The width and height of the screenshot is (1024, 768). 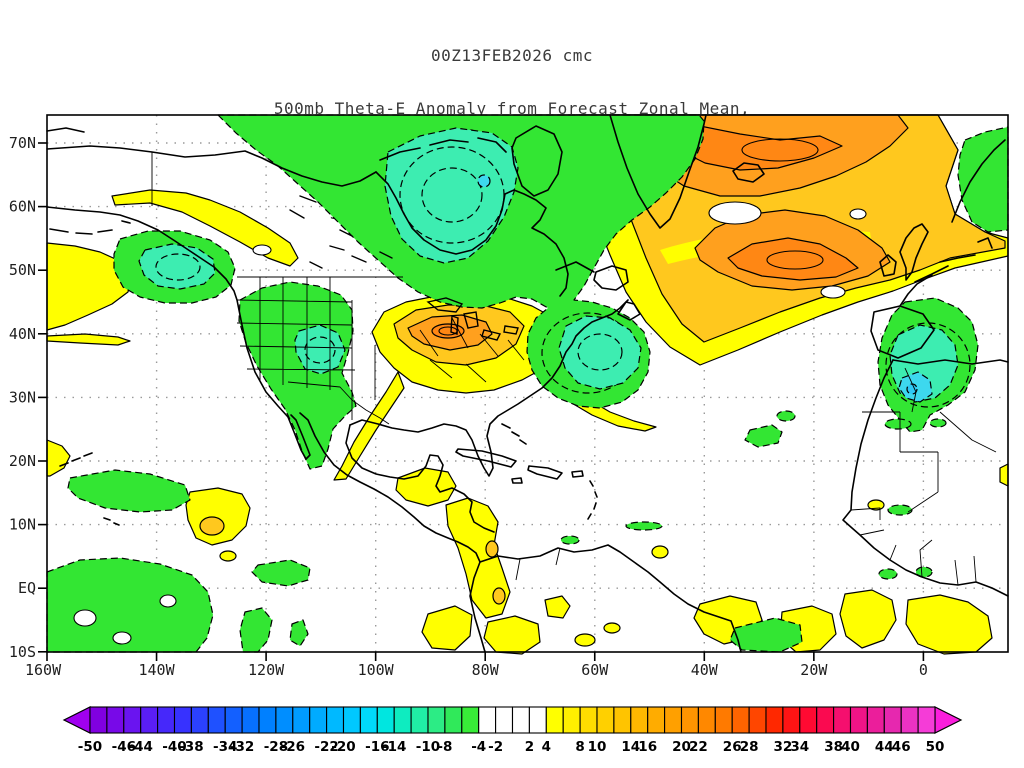 What do you see at coordinates (22, 270) in the screenshot?
I see `lat-tick-label: 50N` at bounding box center [22, 270].